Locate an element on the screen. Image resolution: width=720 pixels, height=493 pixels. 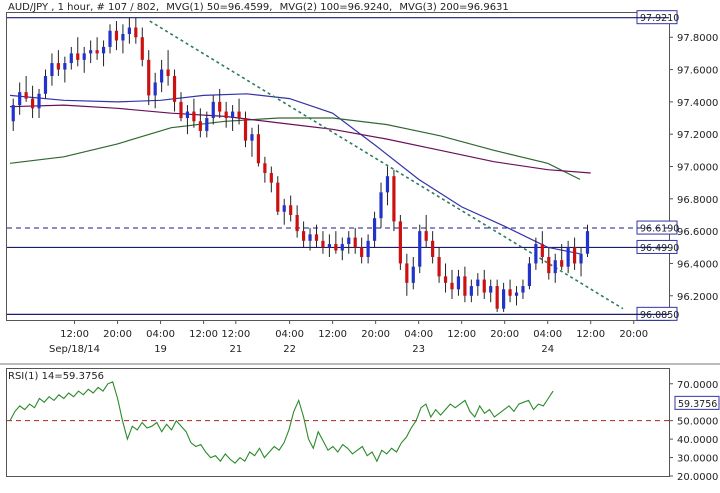
price-x-tick-label: 20:00 is located at coordinates (117, 334).